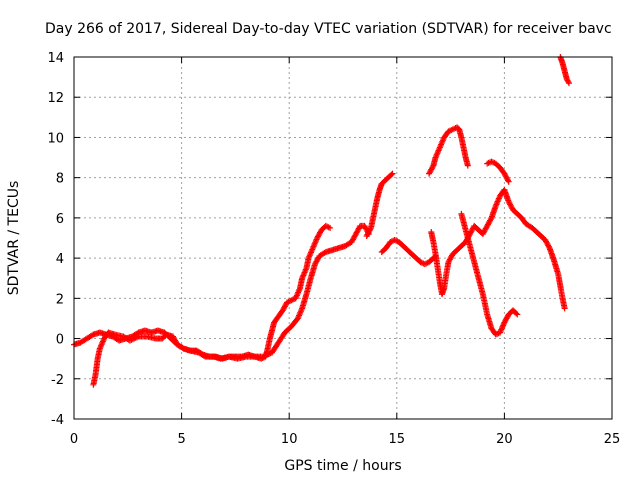 The height and width of the screenshot is (480, 640). I want to click on x-axis-label: GPS time / hours, so click(342, 466).